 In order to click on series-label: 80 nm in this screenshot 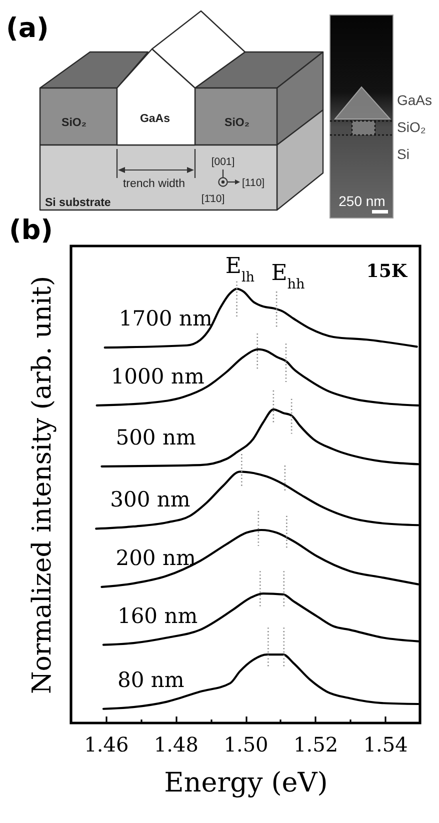, I will do `click(150, 680)`.